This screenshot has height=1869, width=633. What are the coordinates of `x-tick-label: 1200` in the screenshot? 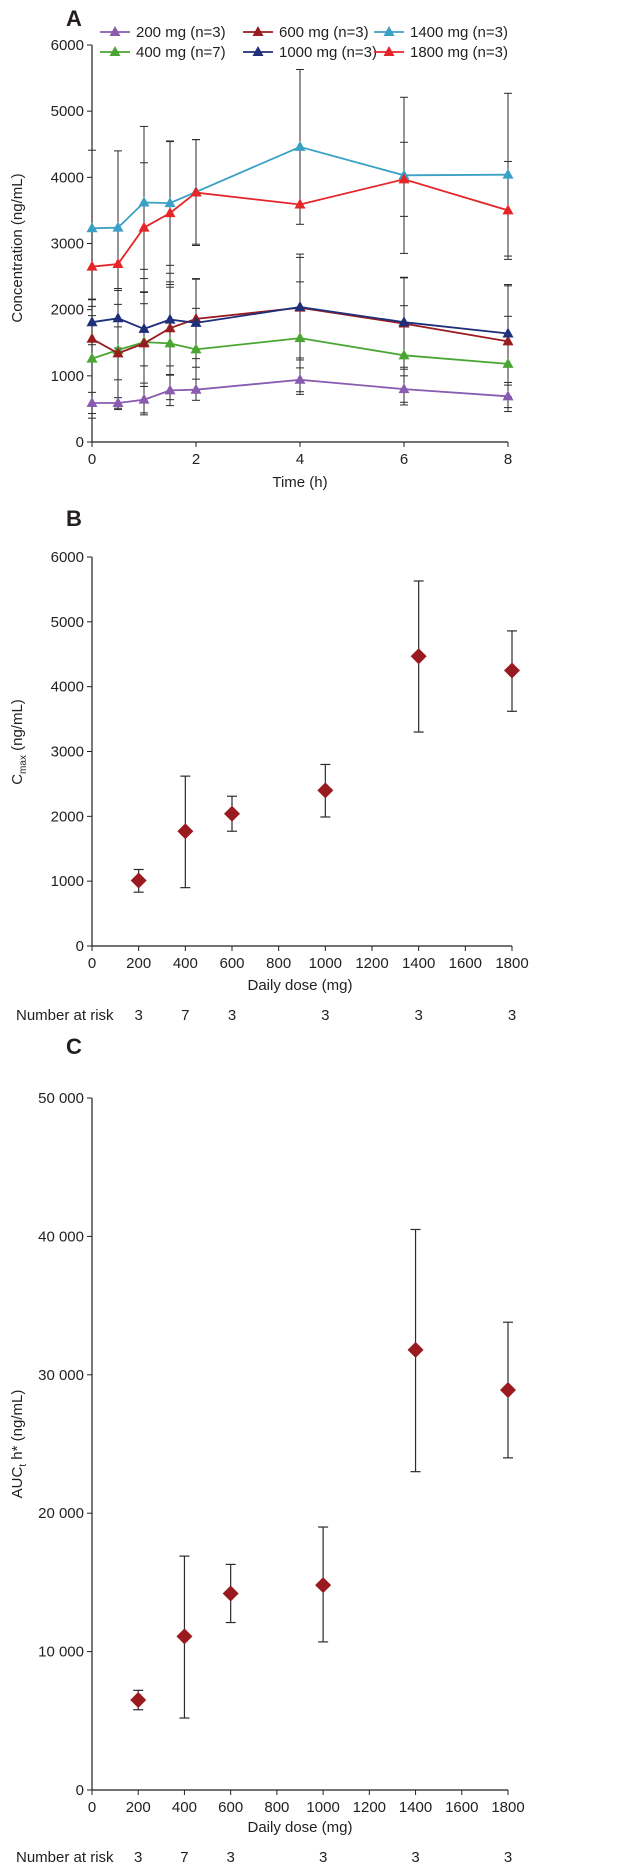 It's located at (369, 1807).